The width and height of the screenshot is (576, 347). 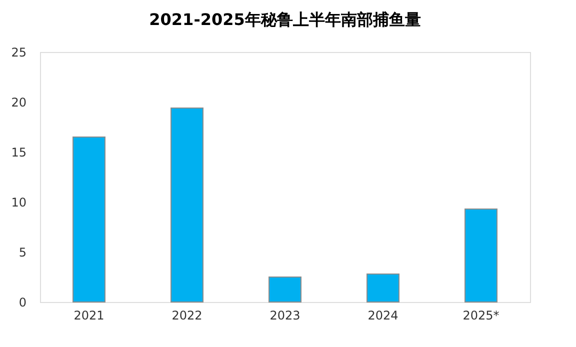 What do you see at coordinates (18, 153) in the screenshot?
I see `y-tick-label: 15` at bounding box center [18, 153].